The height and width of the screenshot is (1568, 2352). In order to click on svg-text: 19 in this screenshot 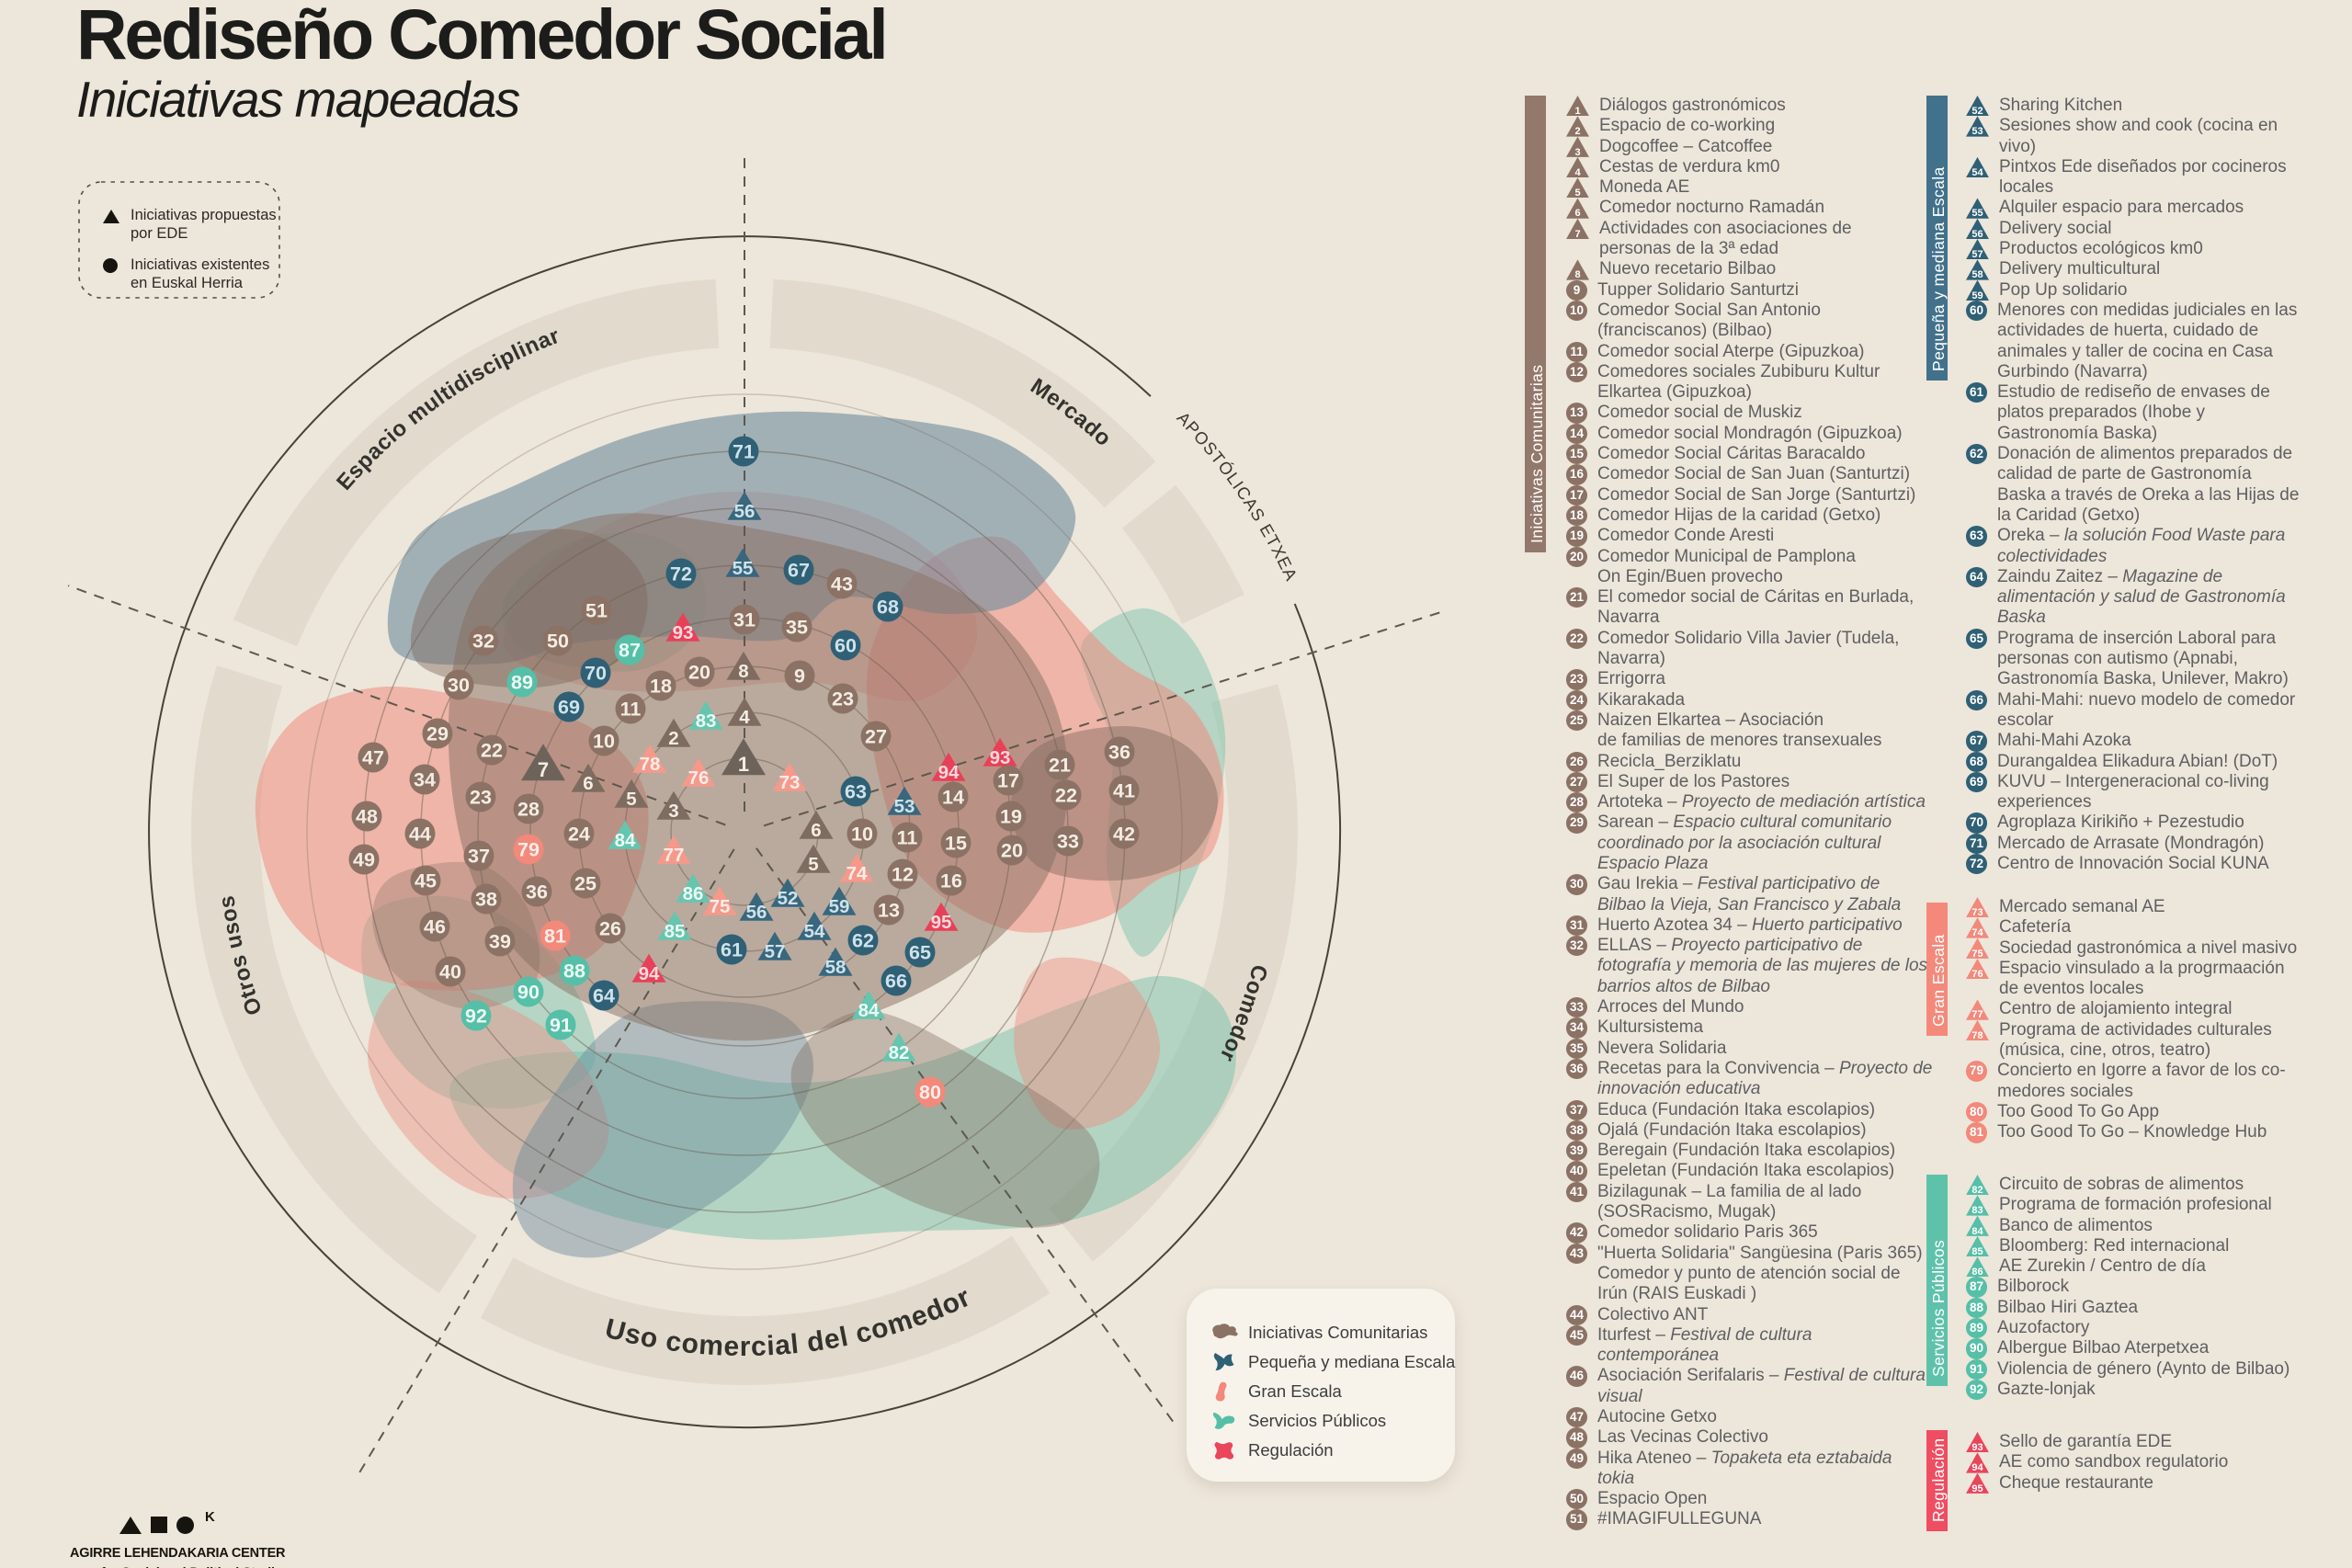, I will do `click(1011, 817)`.